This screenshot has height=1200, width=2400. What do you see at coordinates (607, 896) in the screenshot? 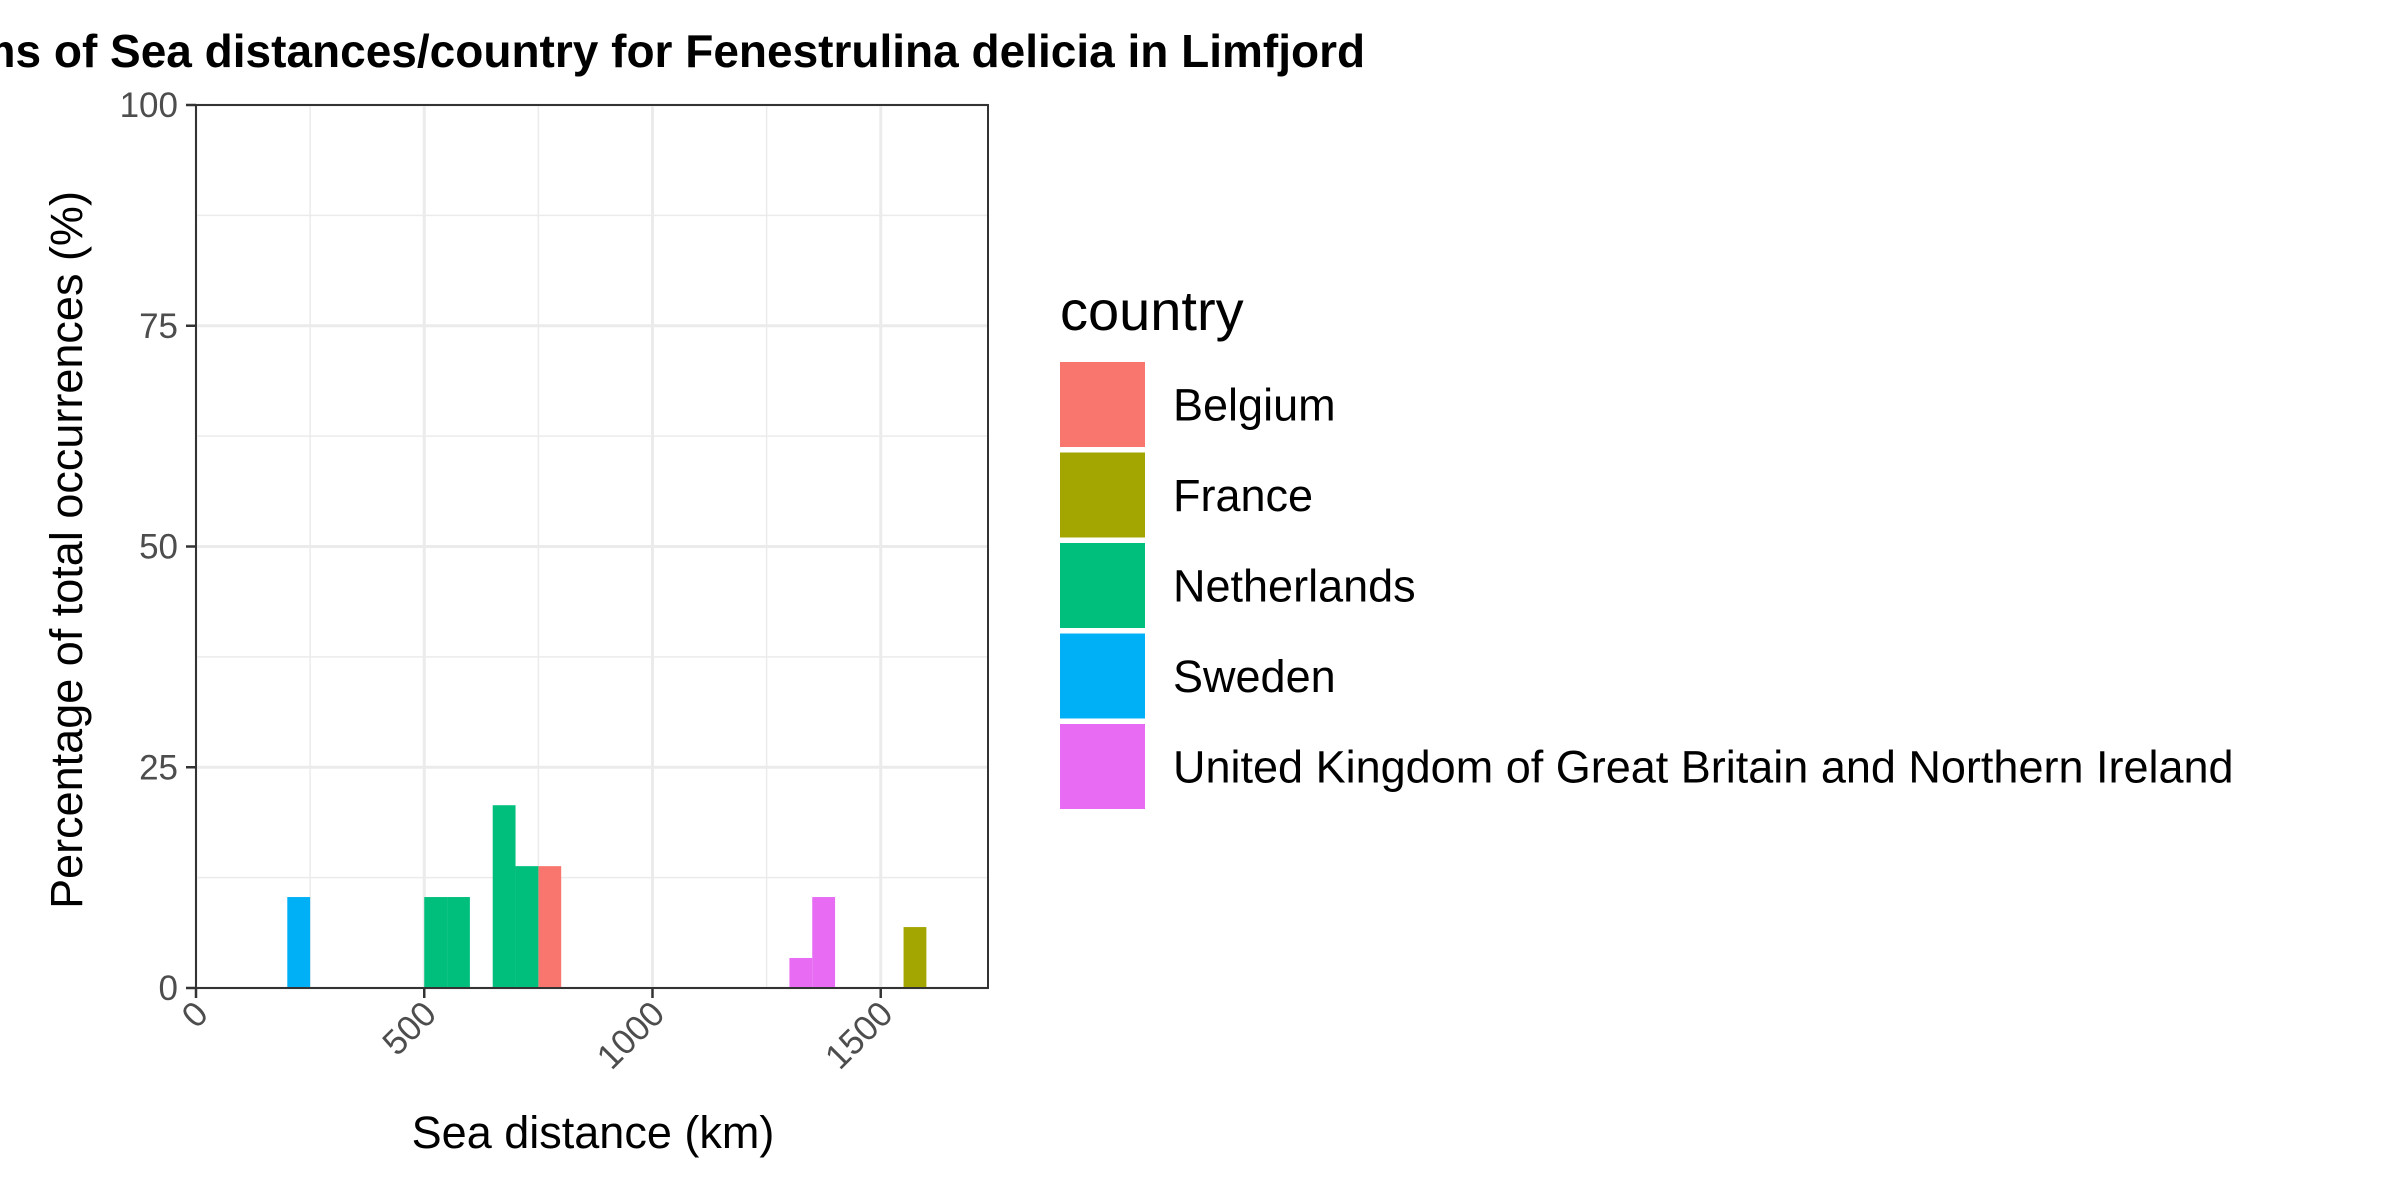
I see `bars` at bounding box center [607, 896].